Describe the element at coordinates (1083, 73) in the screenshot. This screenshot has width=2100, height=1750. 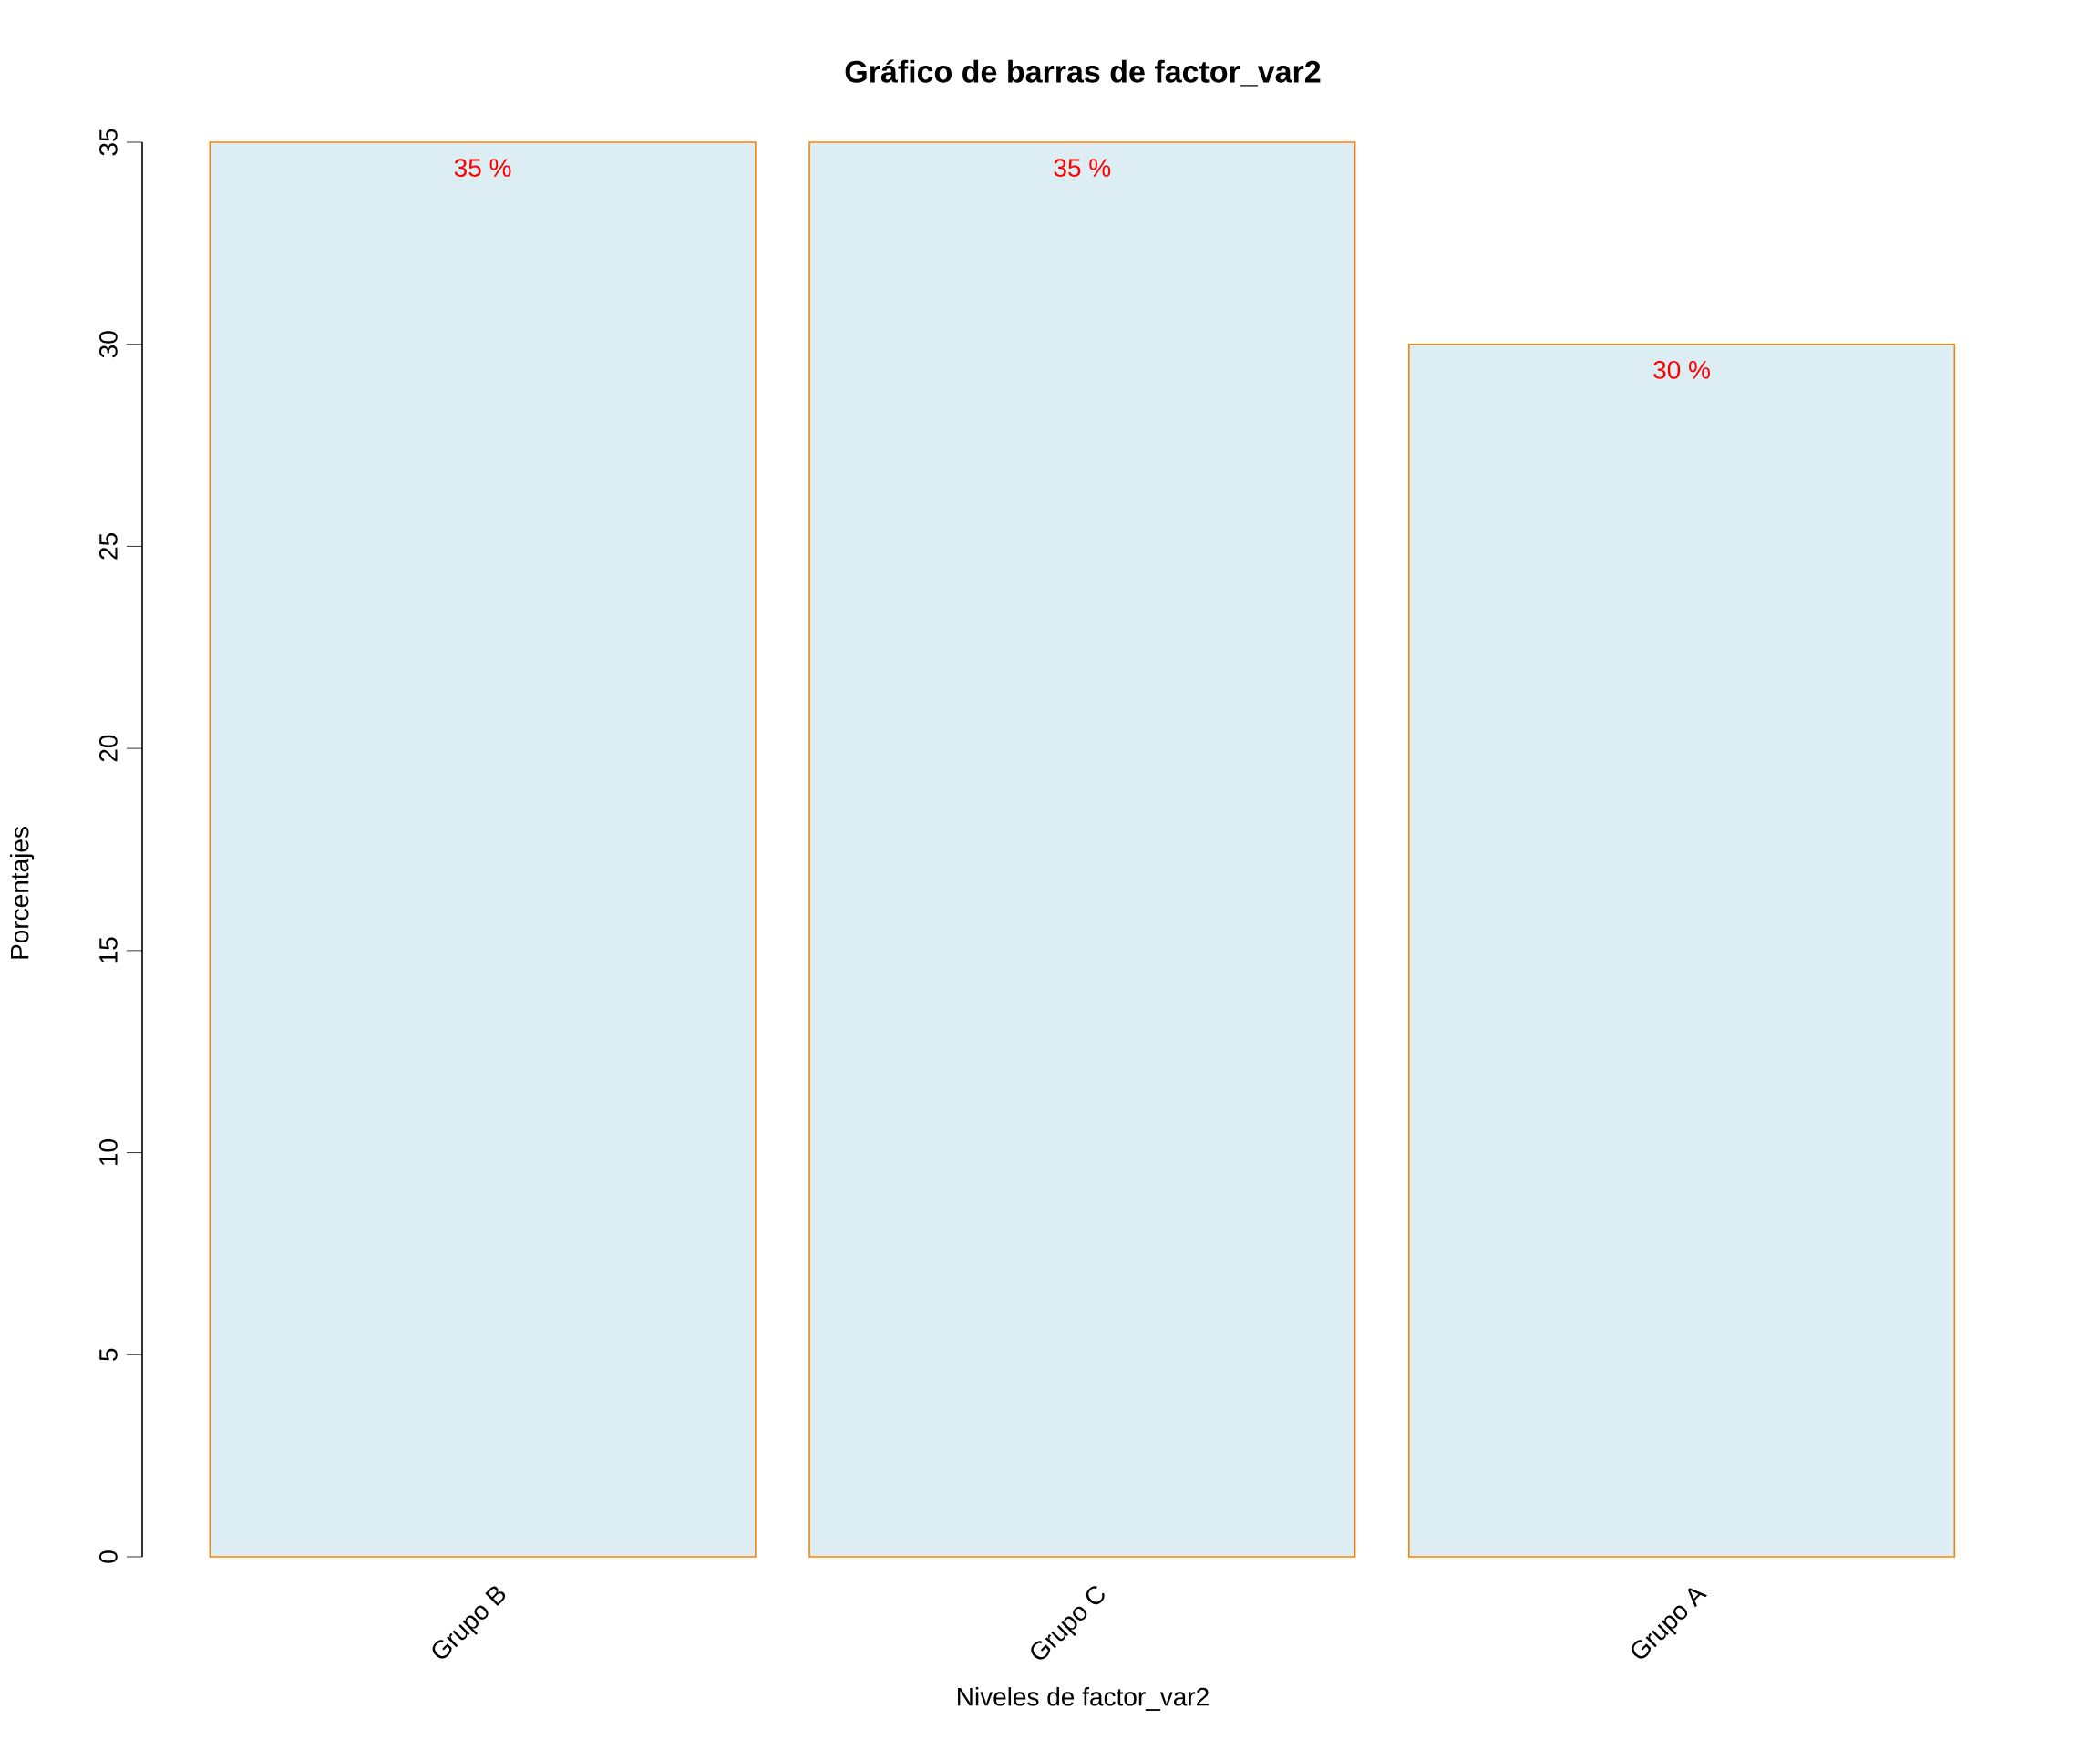
I see `chart-title: Gráfico de barras de factor_var2` at that location.